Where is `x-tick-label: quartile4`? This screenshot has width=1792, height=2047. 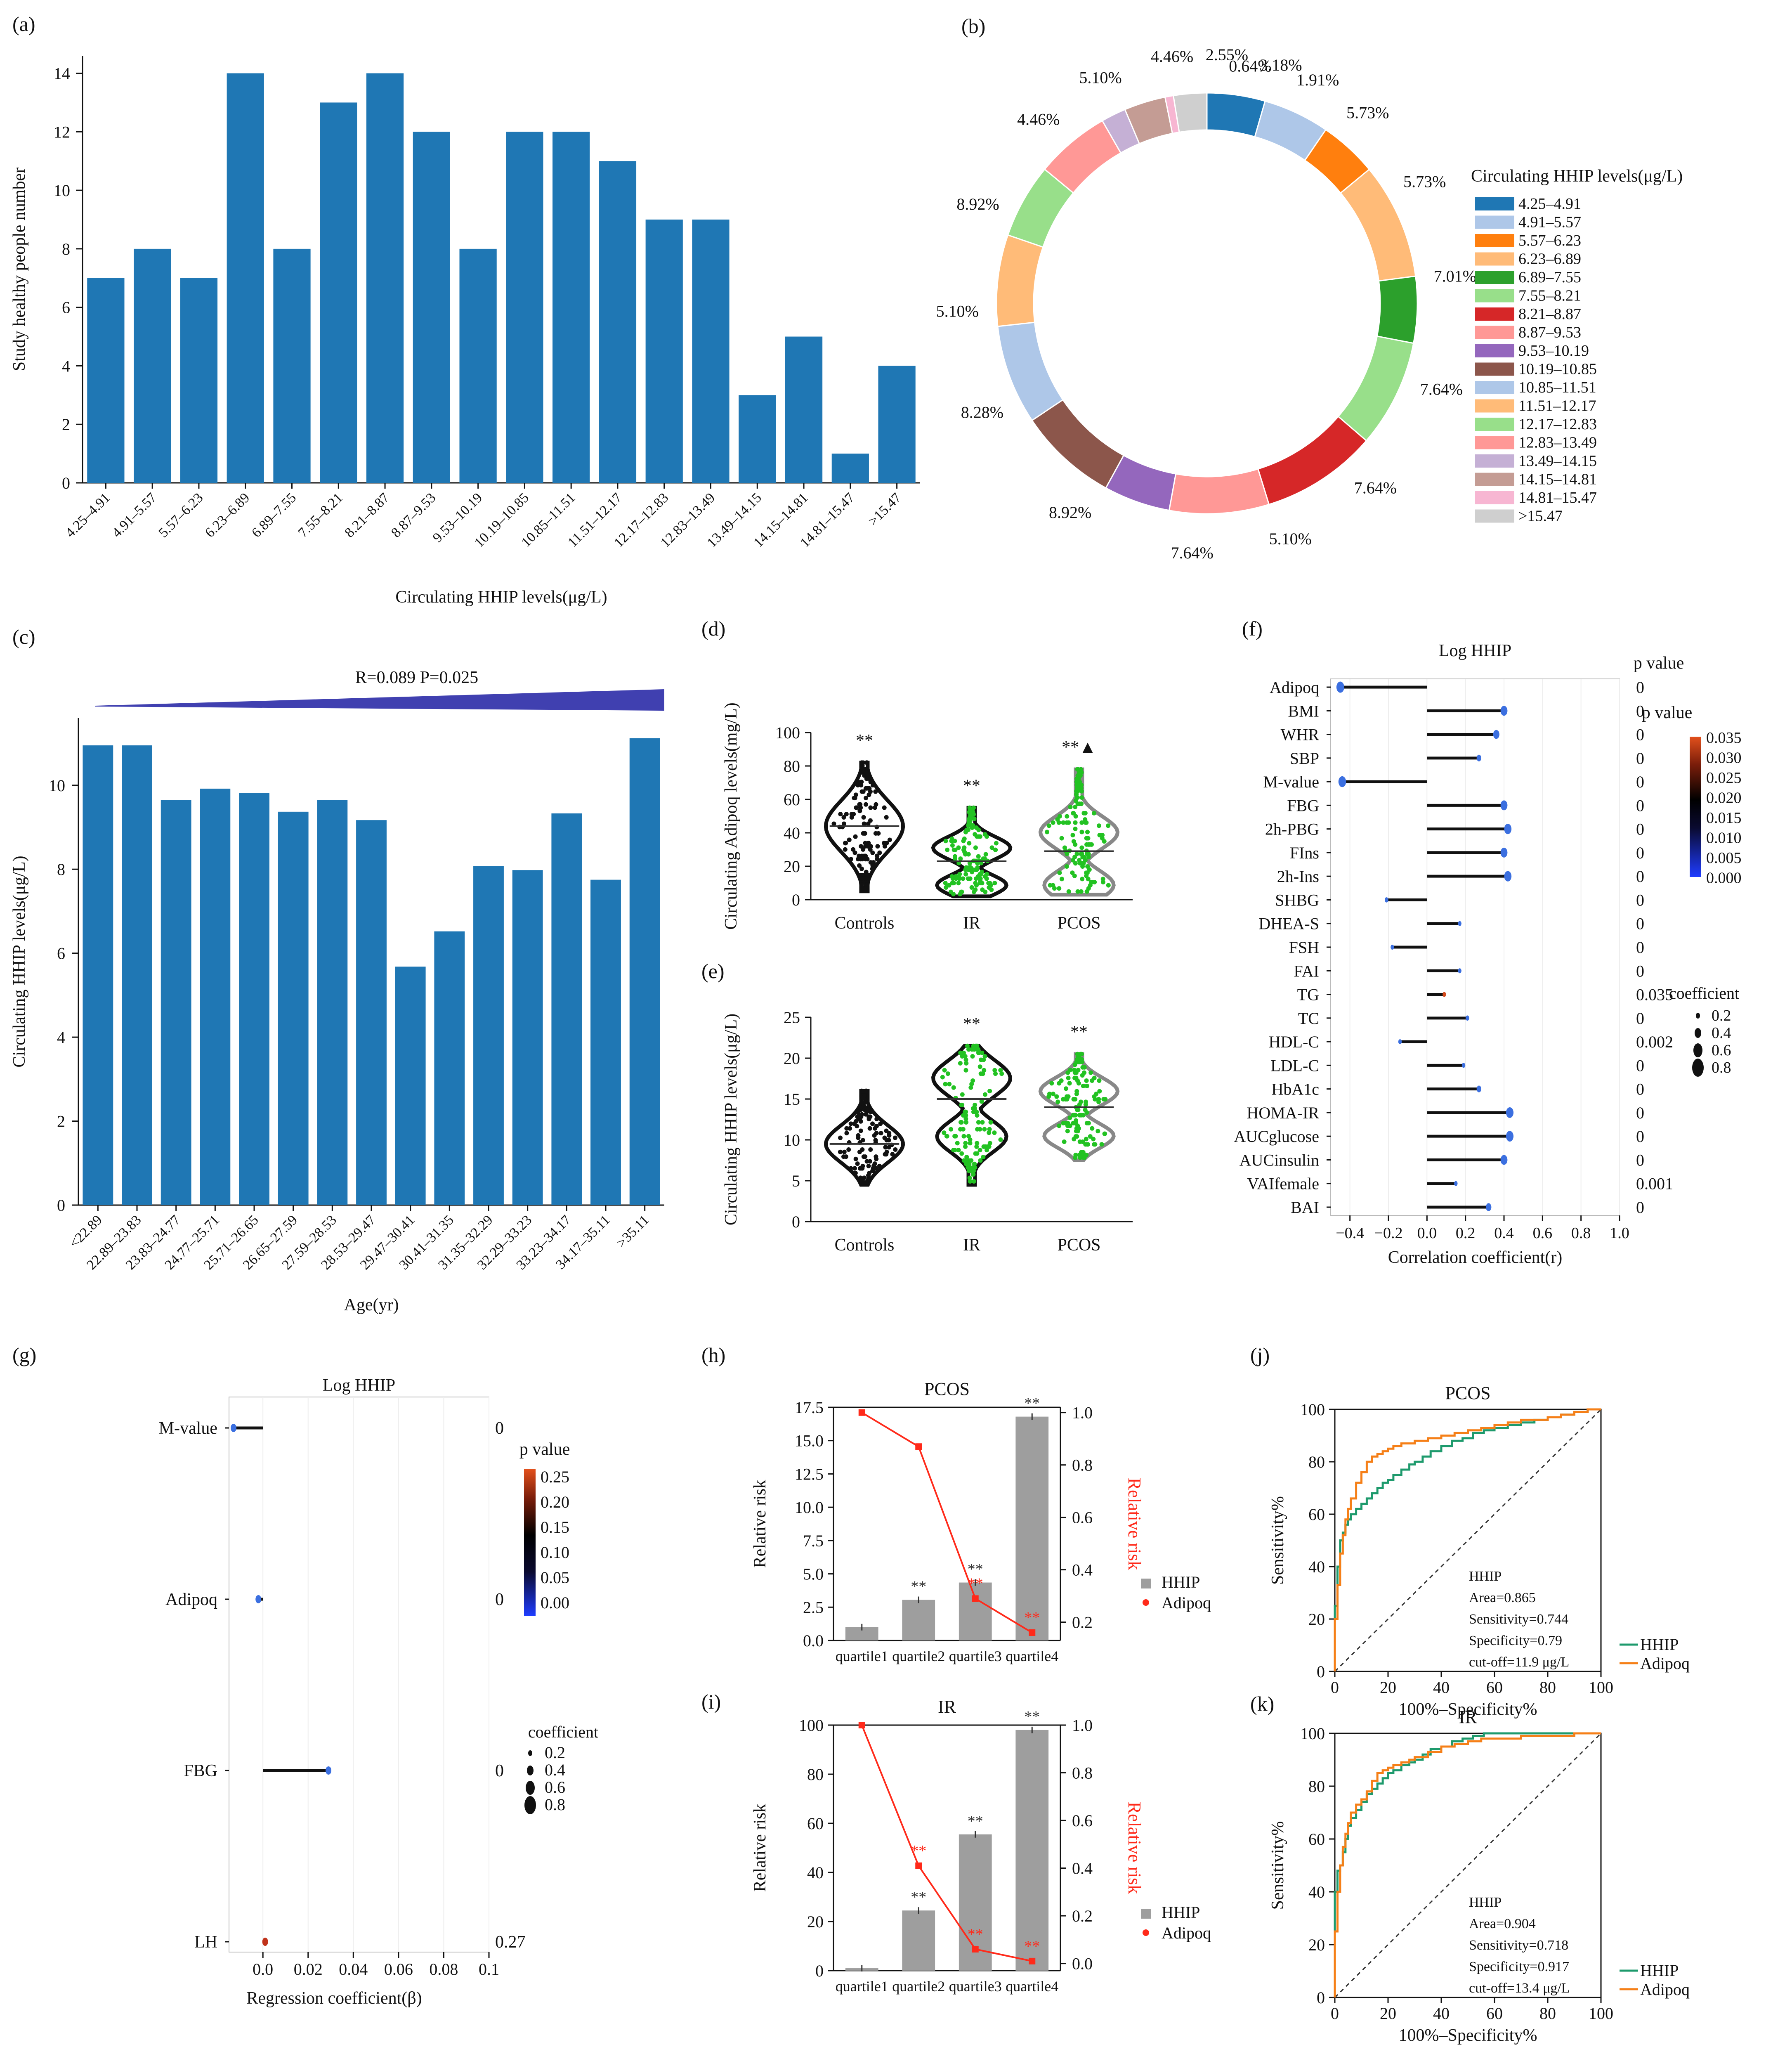 x-tick-label: quartile4 is located at coordinates (1032, 1656).